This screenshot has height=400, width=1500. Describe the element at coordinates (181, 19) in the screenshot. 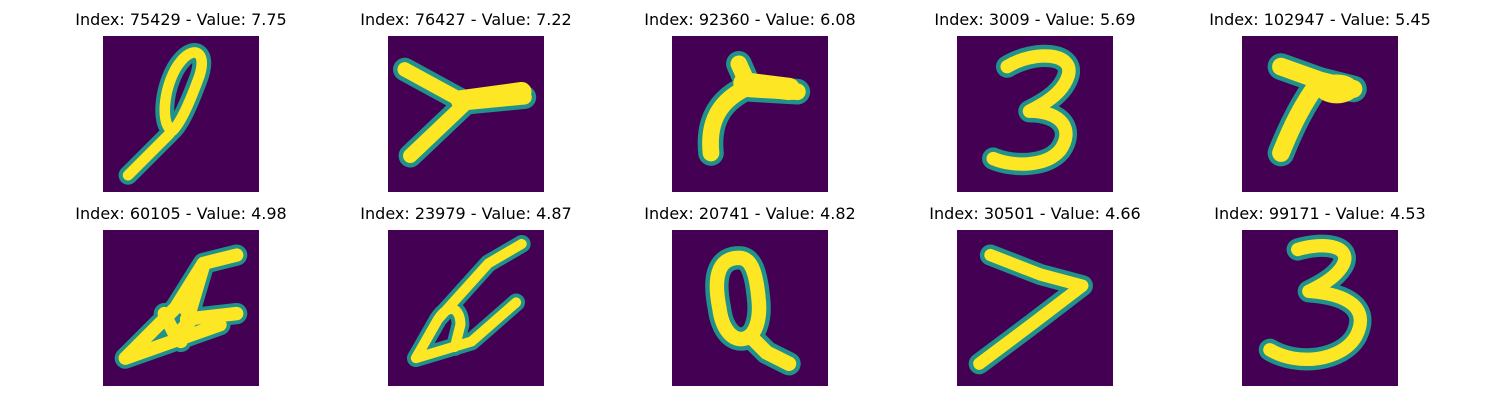

I see `panel-title: Index: 75429 - Value: 7.75` at that location.